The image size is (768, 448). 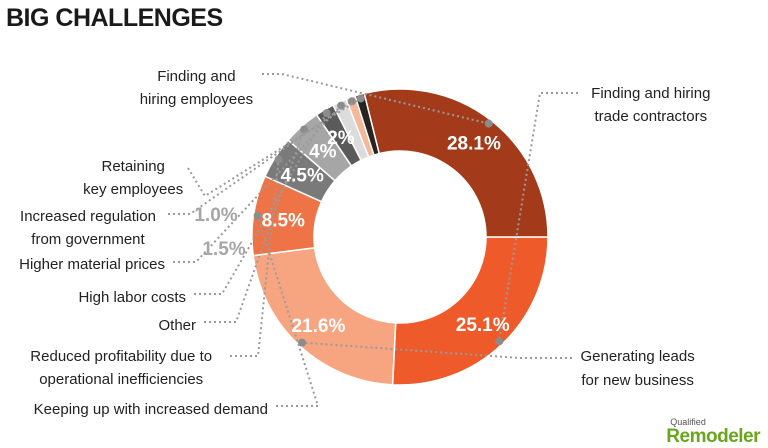 I want to click on leader-dot-increased-regulation-from-government, so click(x=351, y=101).